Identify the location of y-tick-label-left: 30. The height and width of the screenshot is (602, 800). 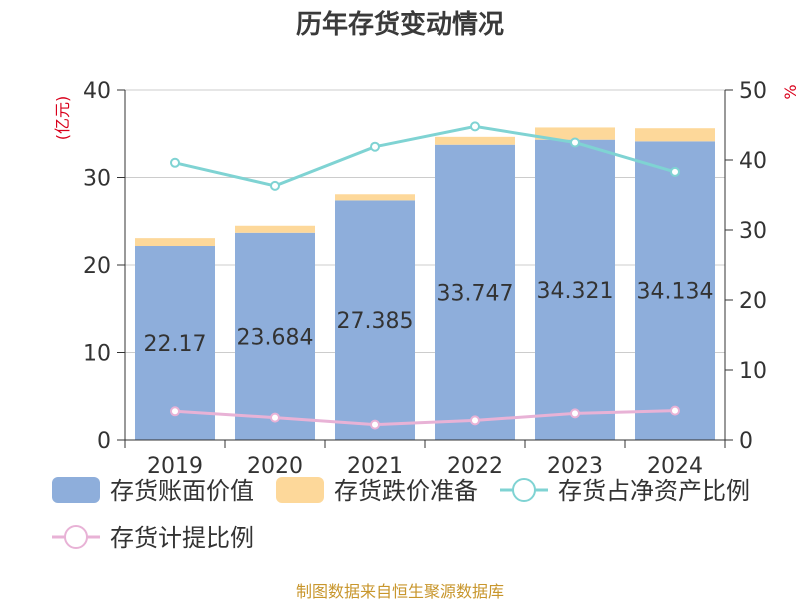
(97, 179).